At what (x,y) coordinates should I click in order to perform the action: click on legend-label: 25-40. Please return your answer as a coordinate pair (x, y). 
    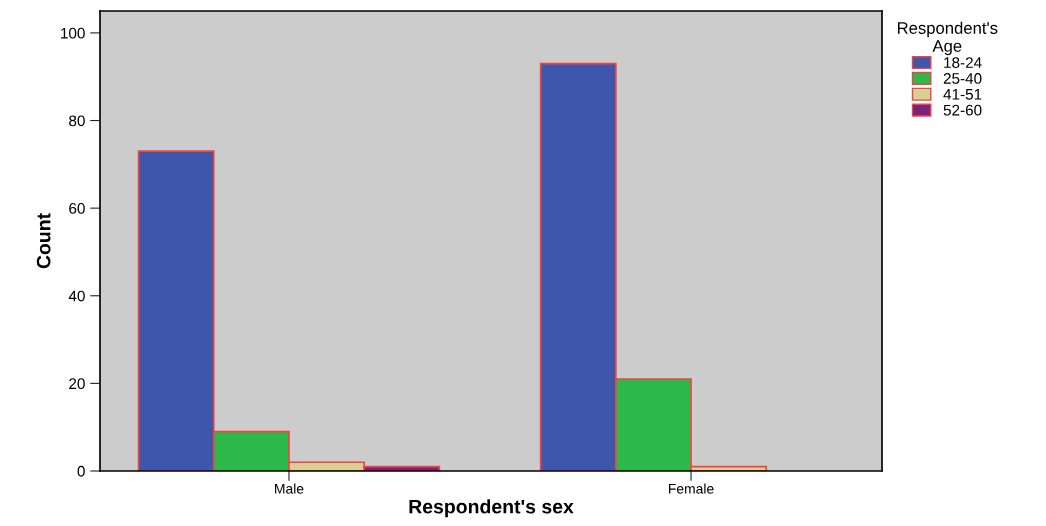
    Looking at the image, I should click on (962, 78).